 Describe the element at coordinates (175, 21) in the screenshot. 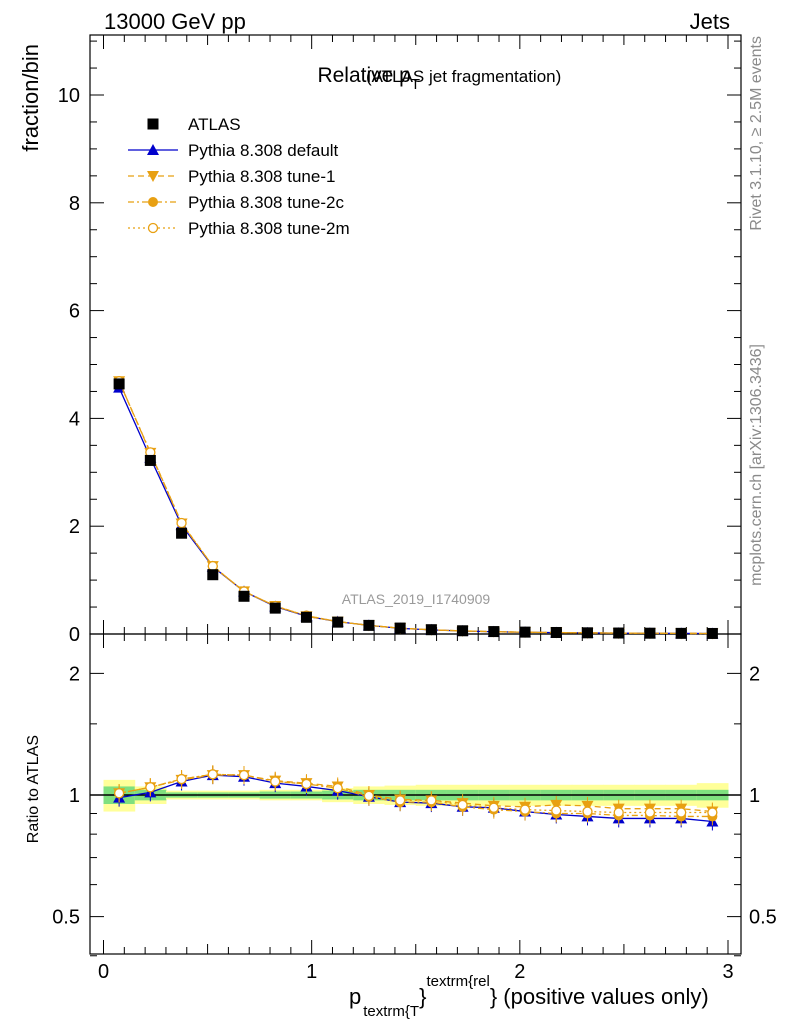

I see `header-left: 13000 GeV pp` at that location.